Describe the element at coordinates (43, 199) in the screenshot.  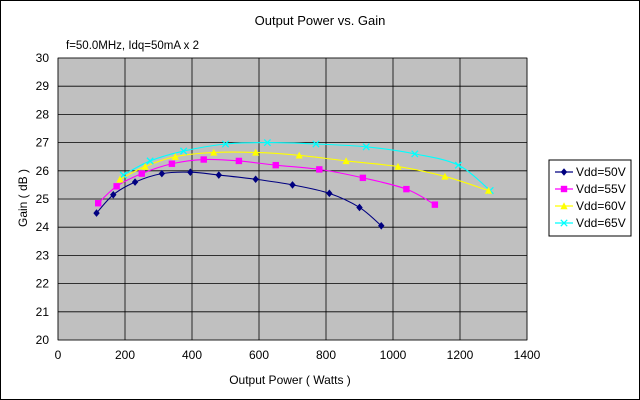
I see `y-tick-label: 25` at that location.